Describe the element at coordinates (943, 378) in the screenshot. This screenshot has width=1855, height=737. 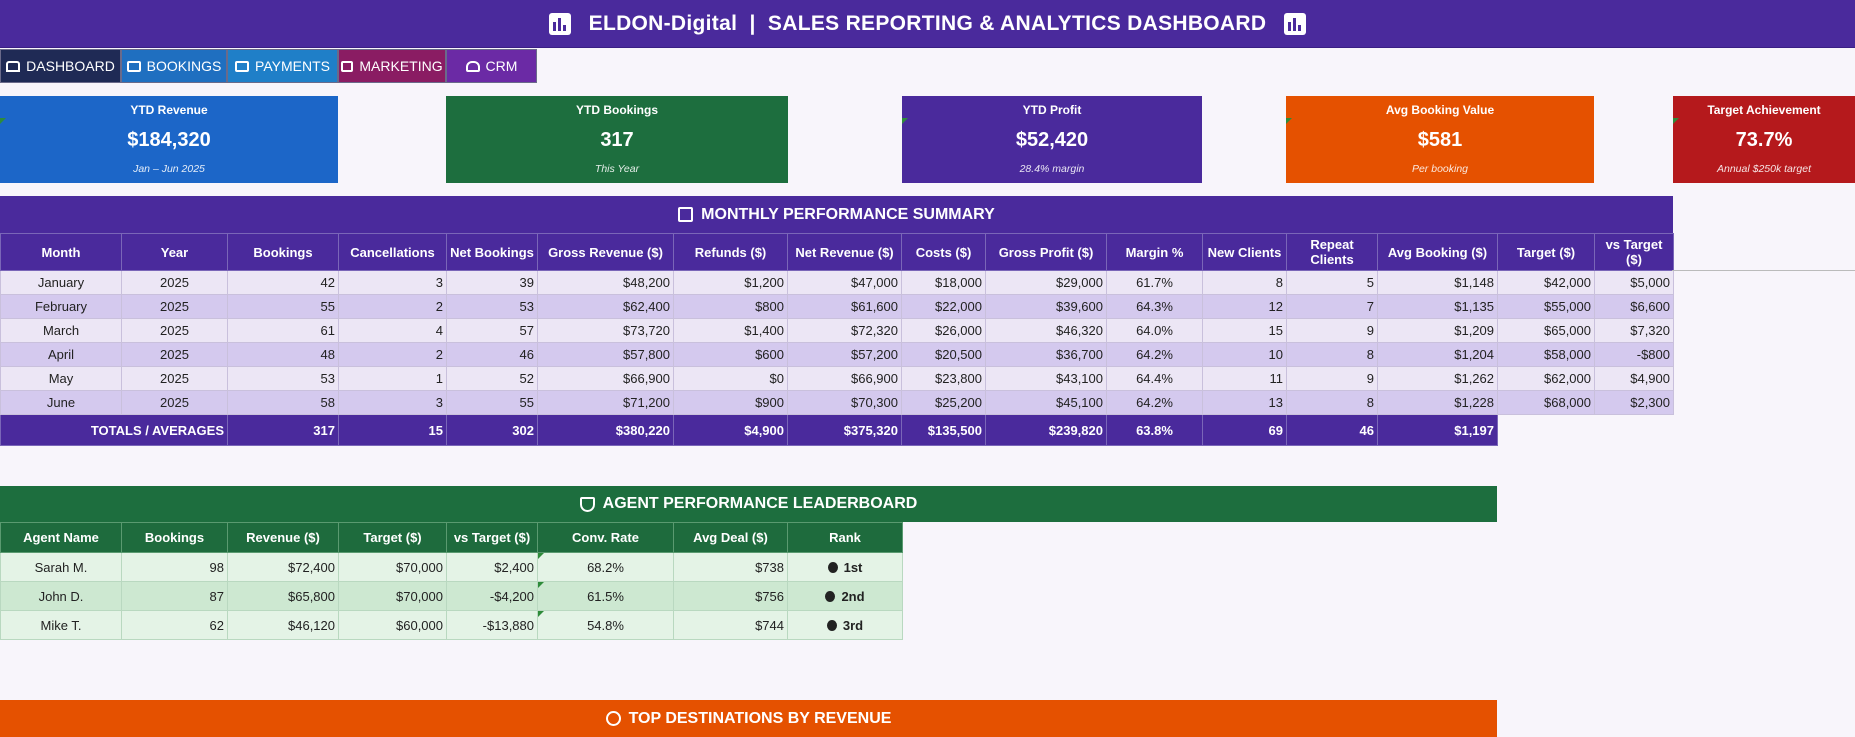
I see `table-cell: $23,800` at that location.